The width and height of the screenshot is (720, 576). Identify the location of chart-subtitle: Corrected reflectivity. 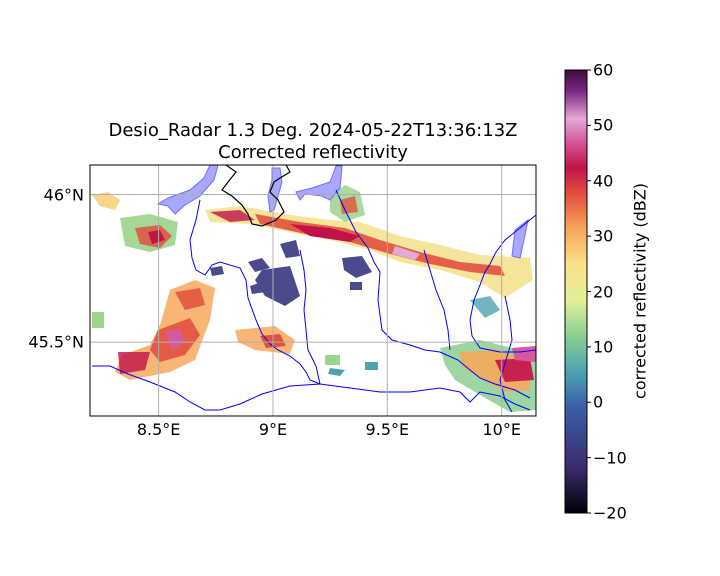
(313, 152).